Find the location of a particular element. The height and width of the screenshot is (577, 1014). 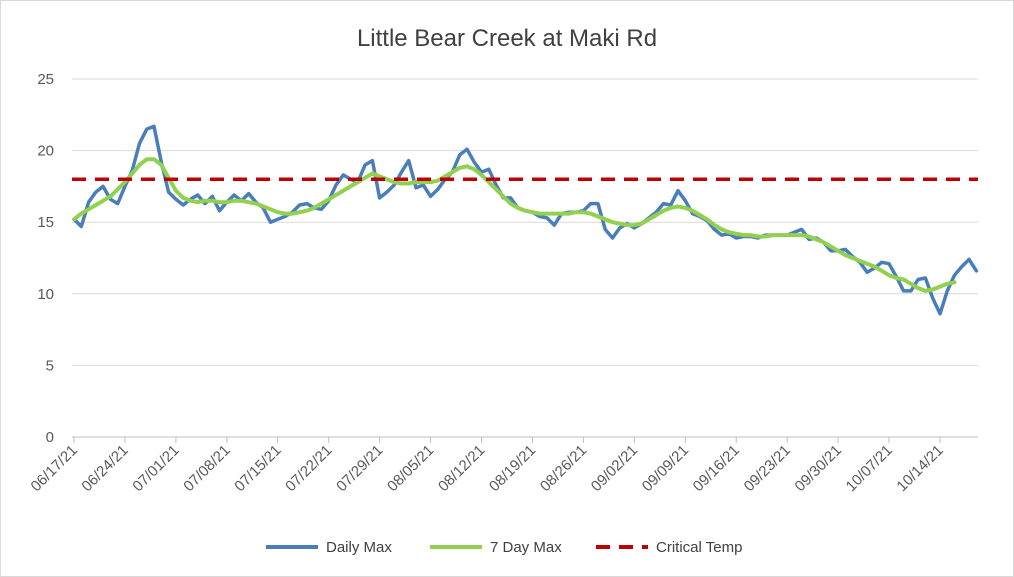

x-tick-label: 10/14/21 is located at coordinates (919, 468).